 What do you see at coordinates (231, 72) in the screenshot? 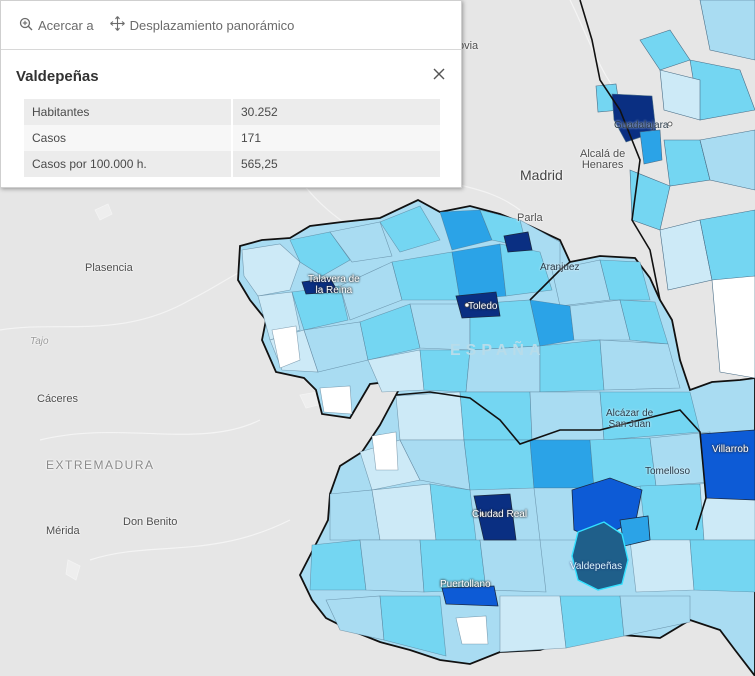
I see `popup-header: Valdepeñas` at bounding box center [231, 72].